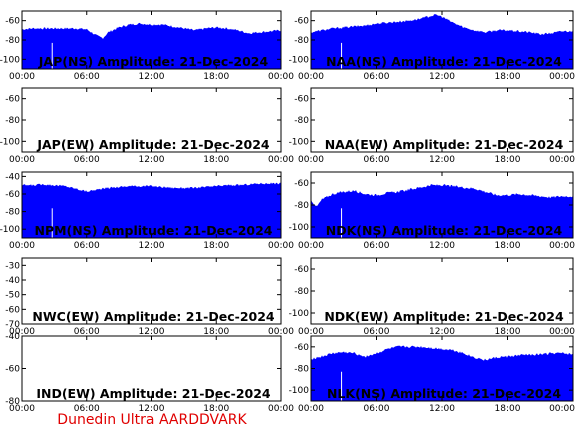  Describe the element at coordinates (22, 332) in the screenshot. I see `x-tick-label-6-0: 00:00` at that location.